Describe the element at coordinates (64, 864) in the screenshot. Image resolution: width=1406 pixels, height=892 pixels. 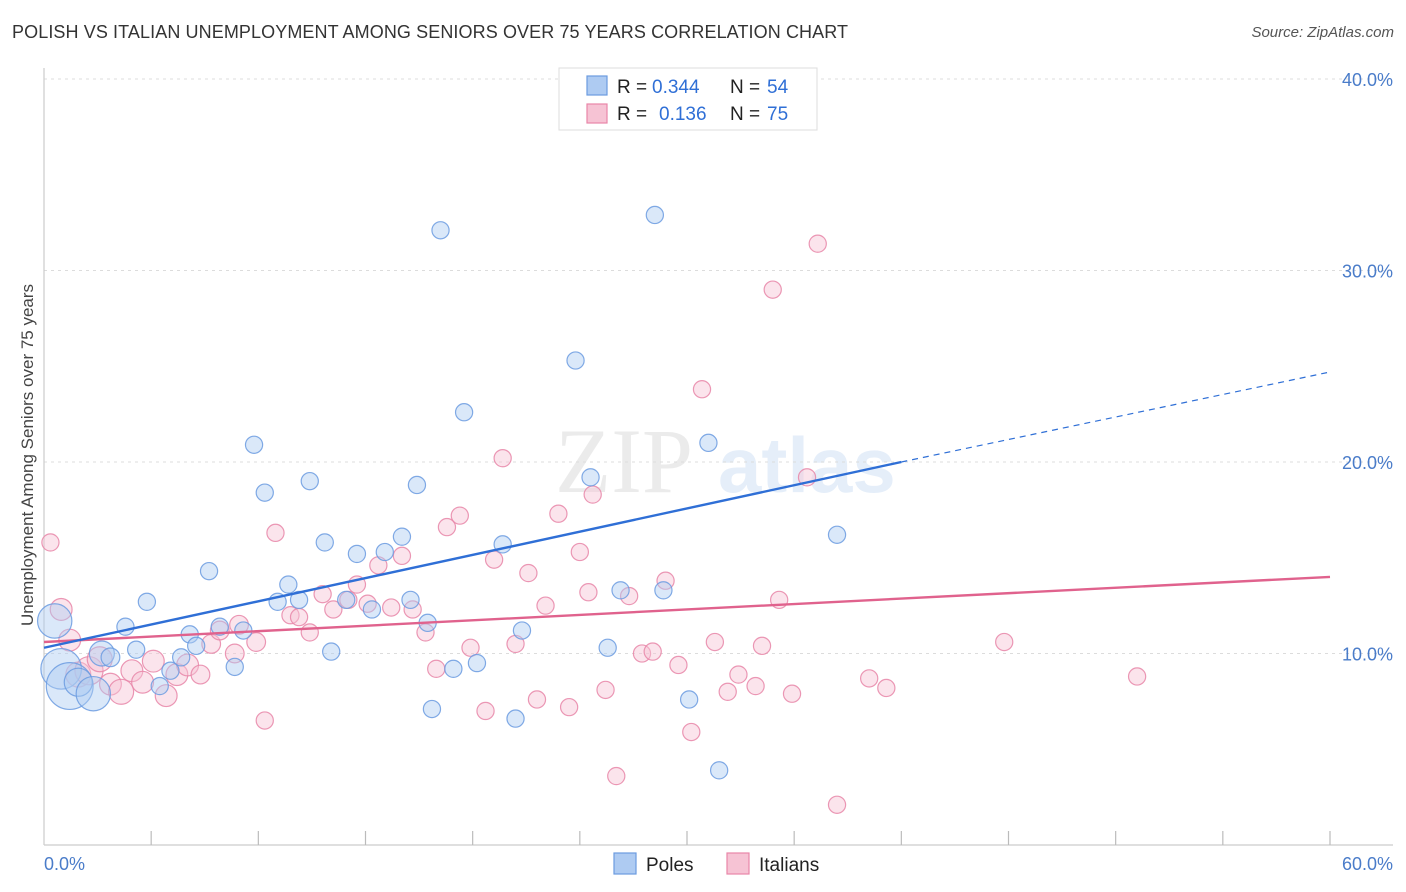
I see `x-tick-label-min: 0.0%` at that location.